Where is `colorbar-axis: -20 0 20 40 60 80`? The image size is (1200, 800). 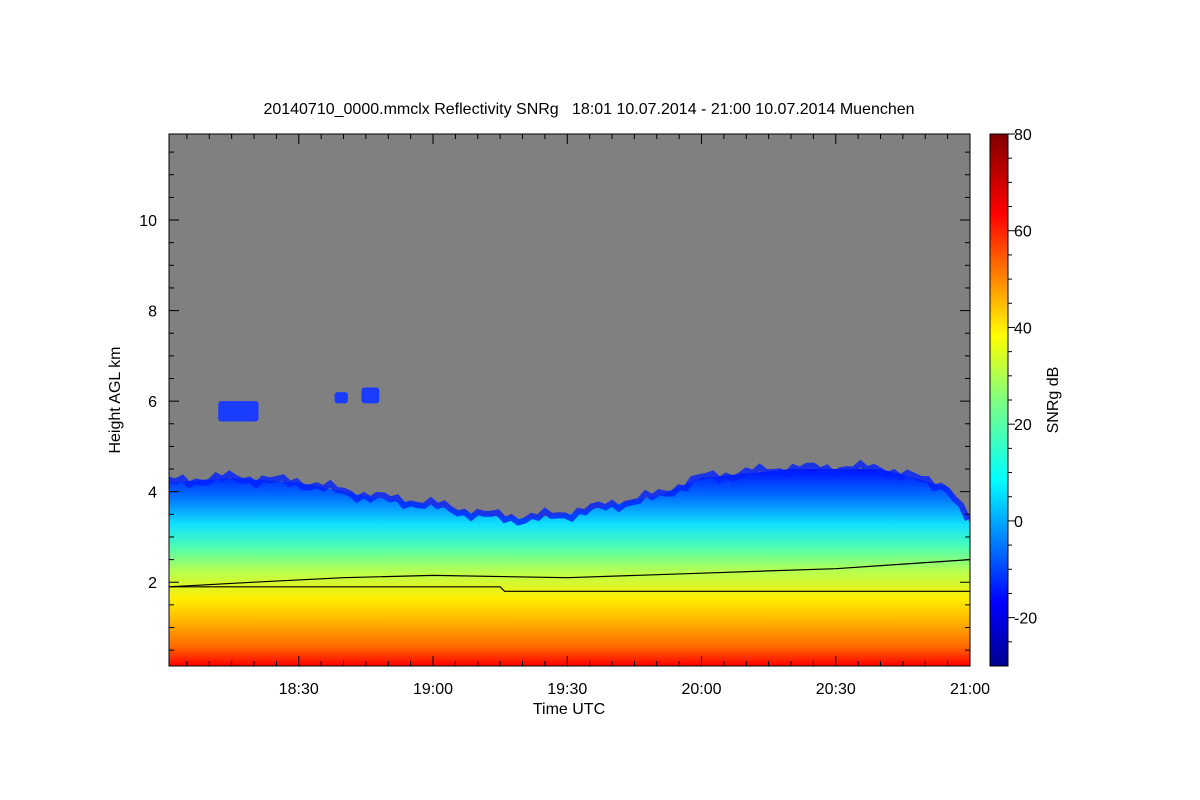 colorbar-axis: -20 0 20 40 60 80 is located at coordinates (1022, 385).